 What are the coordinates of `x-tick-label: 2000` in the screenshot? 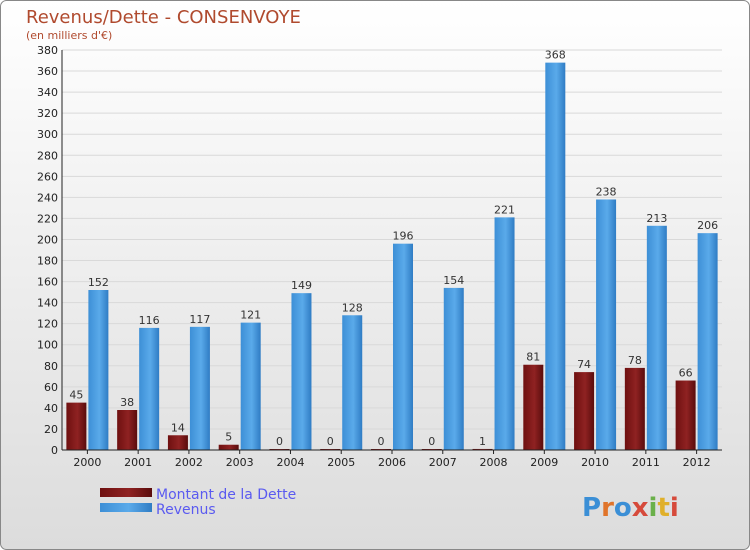 It's located at (87, 462).